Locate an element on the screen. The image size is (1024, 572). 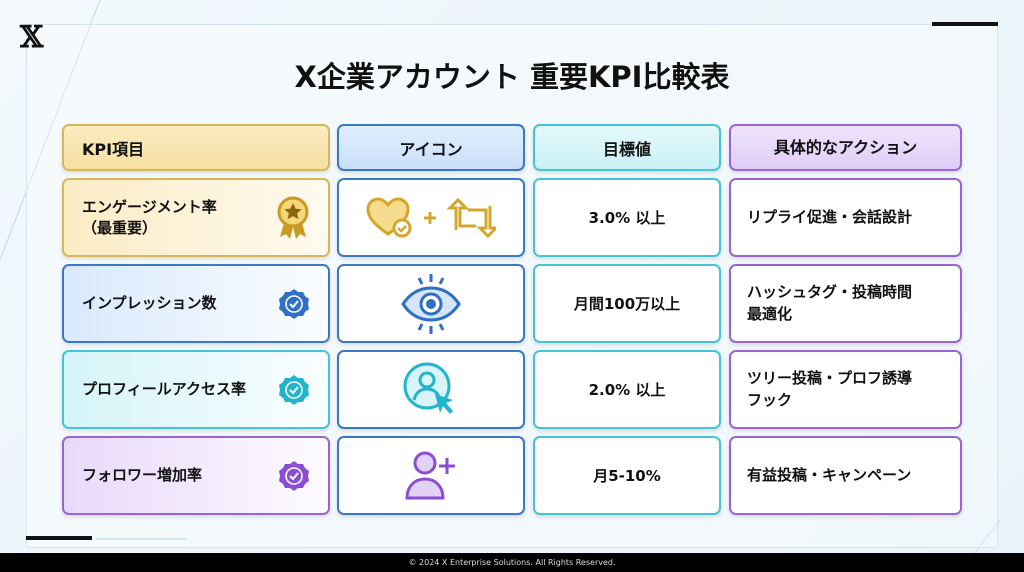
target-cell: 月間100万以上 is located at coordinates (627, 303).